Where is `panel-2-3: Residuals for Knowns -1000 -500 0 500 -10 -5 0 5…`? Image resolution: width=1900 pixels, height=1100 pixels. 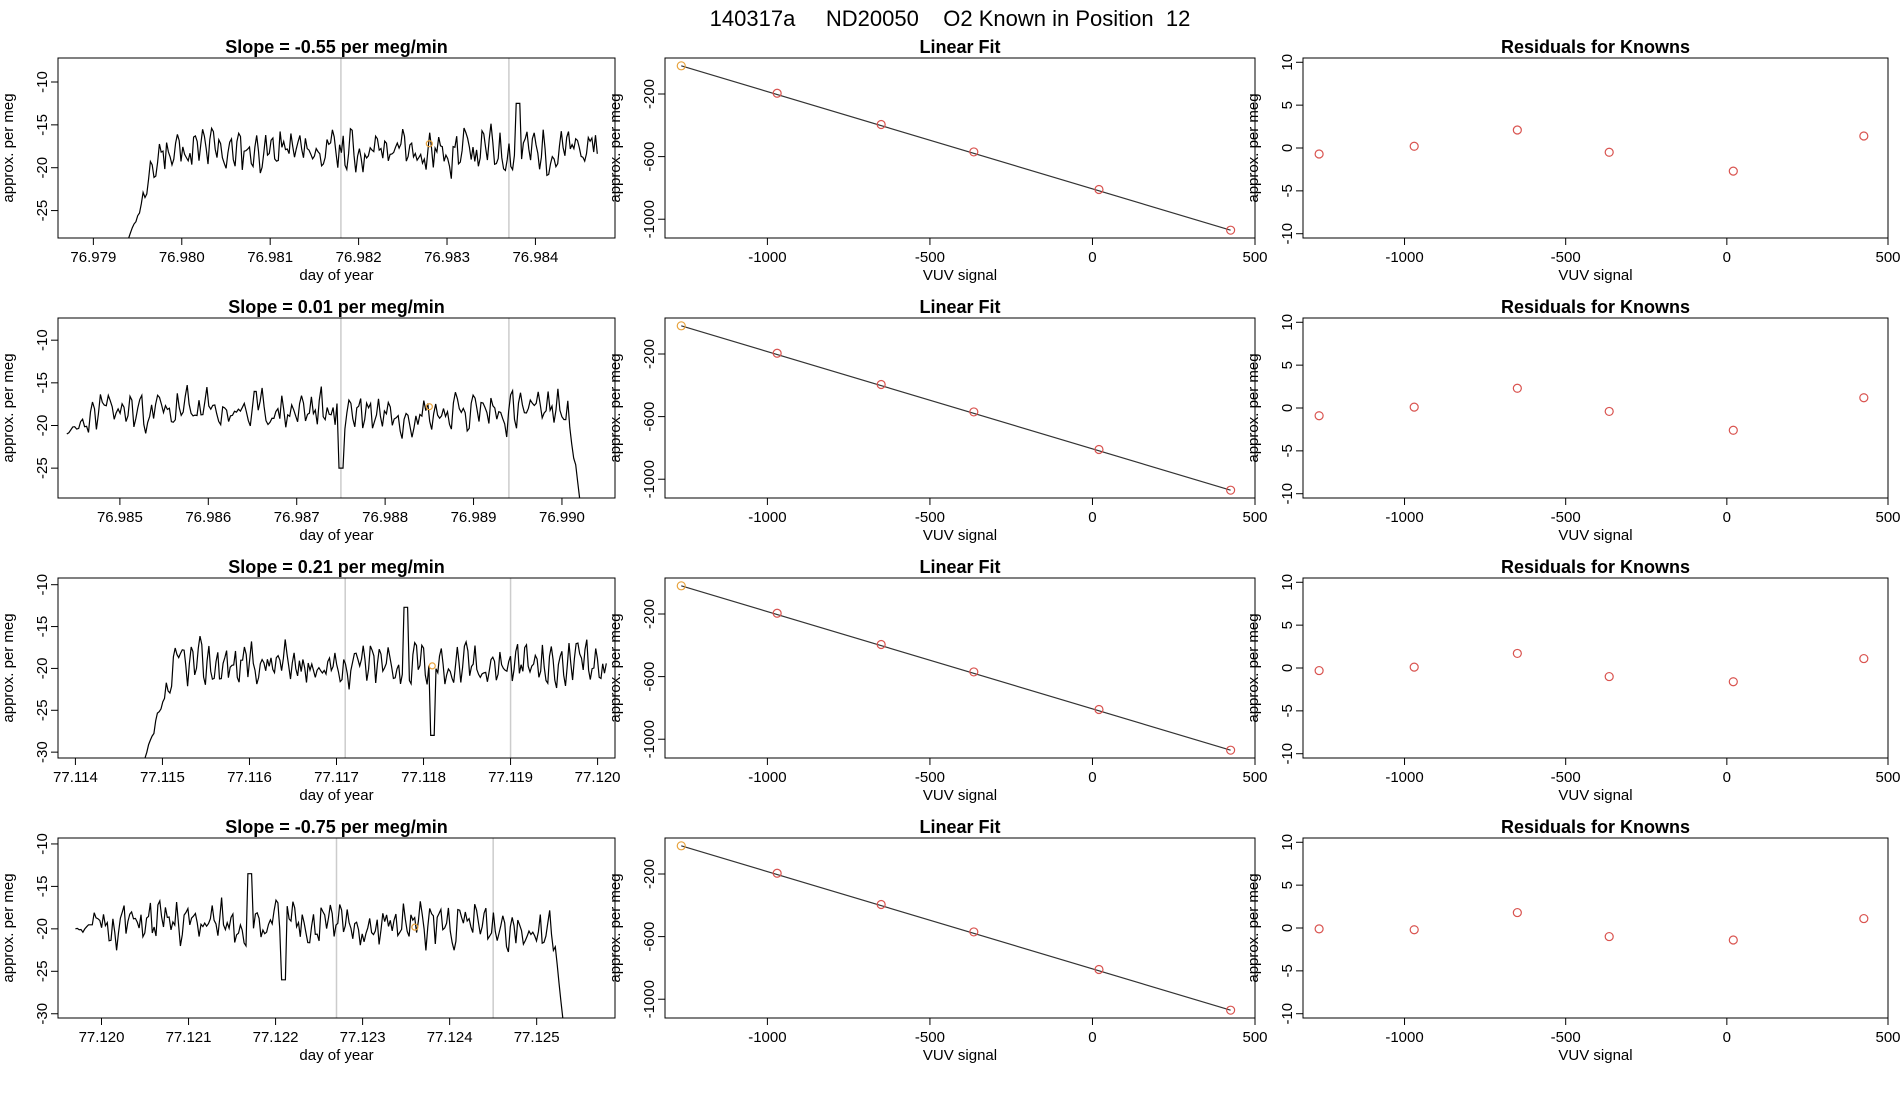 panel-2-3: Residuals for Knowns -1000 -500 0 500 -10 -5 0 5… is located at coordinates (1572, 420).